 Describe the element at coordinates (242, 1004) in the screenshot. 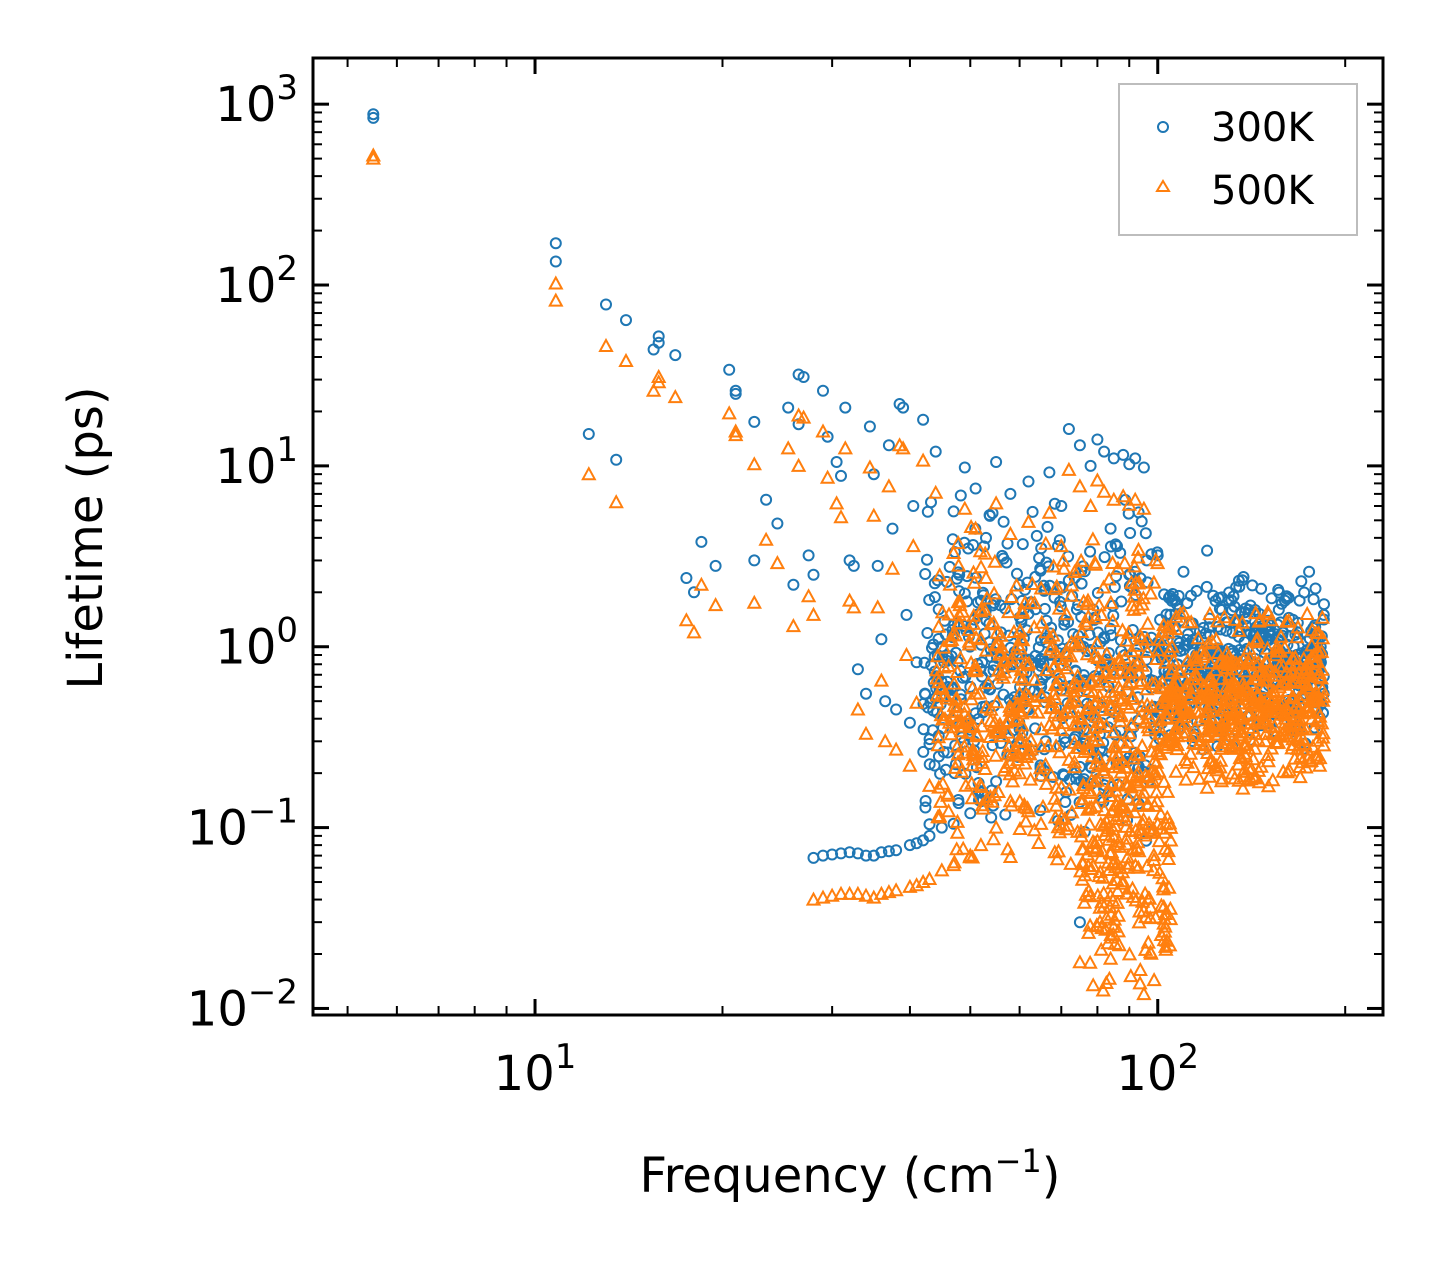

I see `y-tick-label: 10⁻²` at that location.